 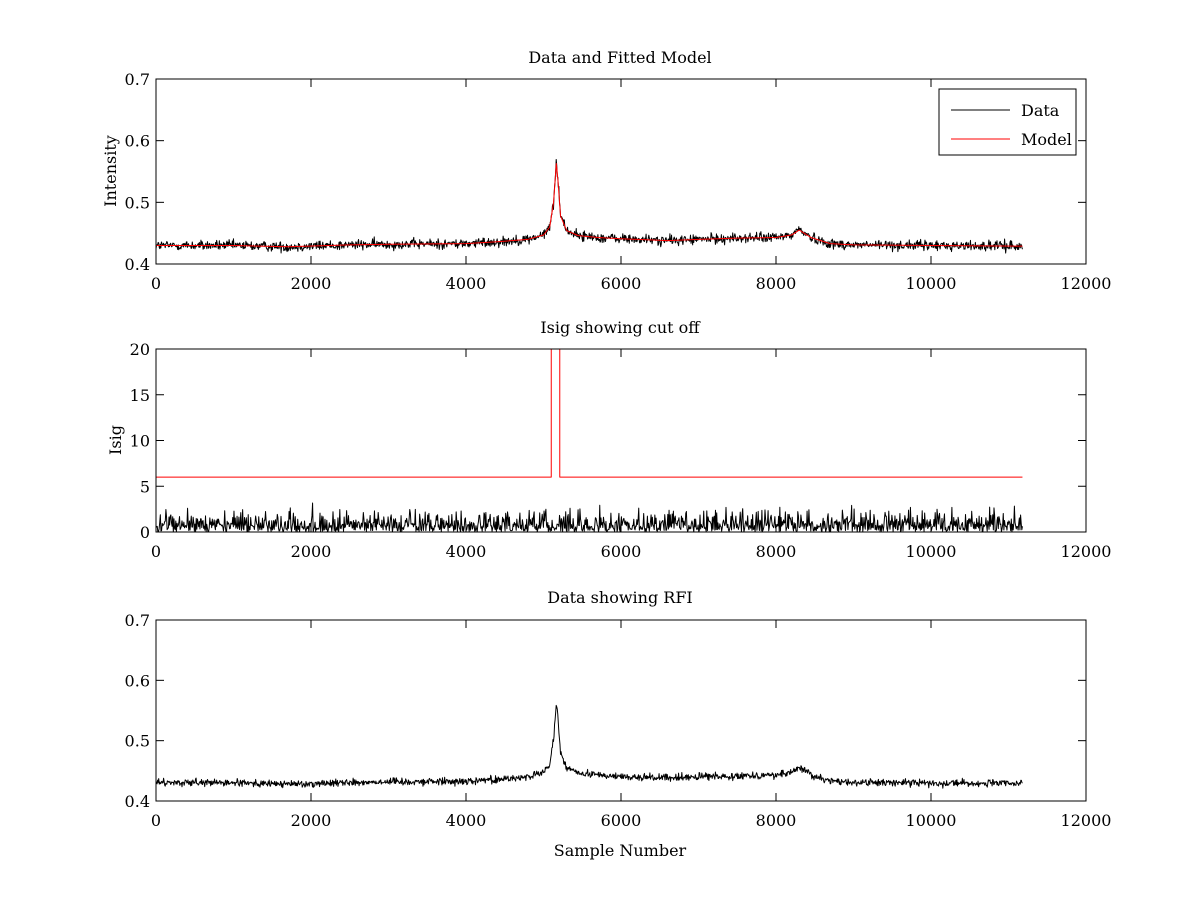 I want to click on top-xtick-label: 6000, so click(x=621, y=283).